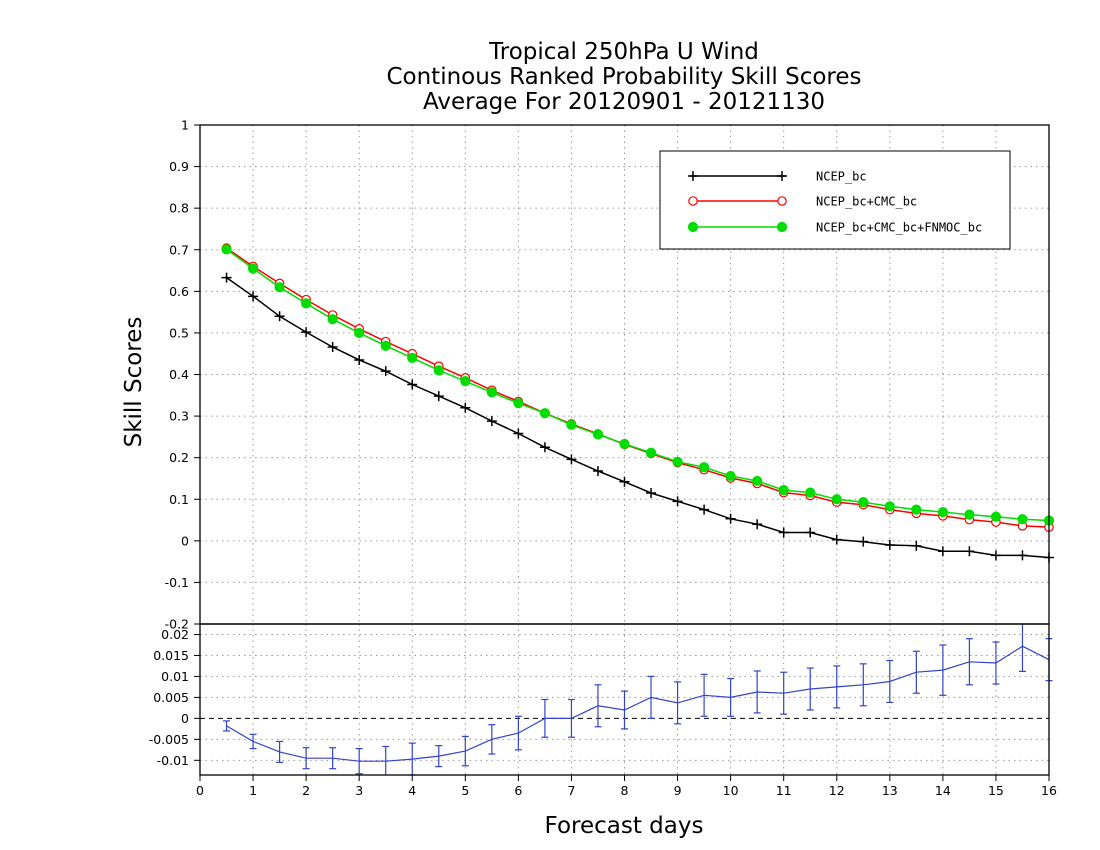 This screenshot has width=1100, height=850. Describe the element at coordinates (185, 125) in the screenshot. I see `top-y-tick-label: 1` at that location.